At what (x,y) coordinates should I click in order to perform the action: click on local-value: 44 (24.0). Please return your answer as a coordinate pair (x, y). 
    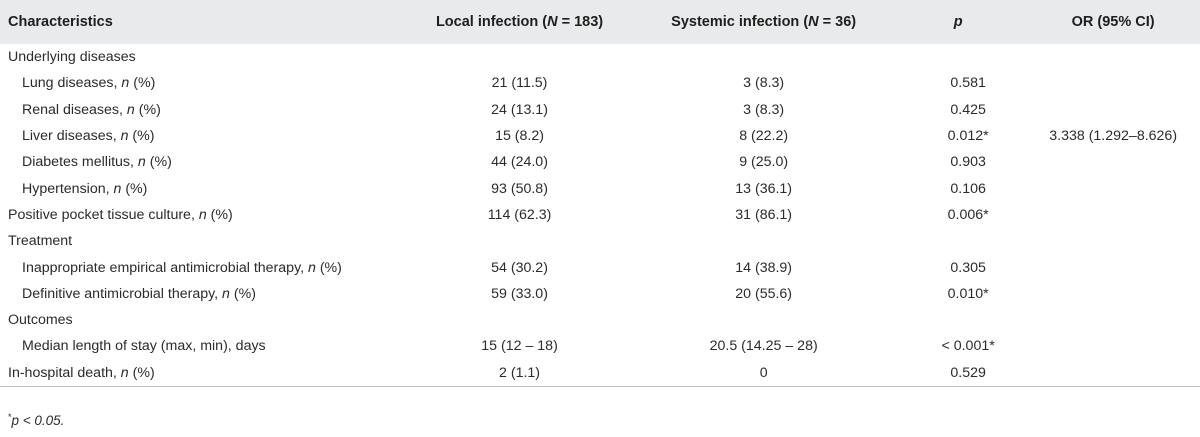
    Looking at the image, I should click on (519, 162).